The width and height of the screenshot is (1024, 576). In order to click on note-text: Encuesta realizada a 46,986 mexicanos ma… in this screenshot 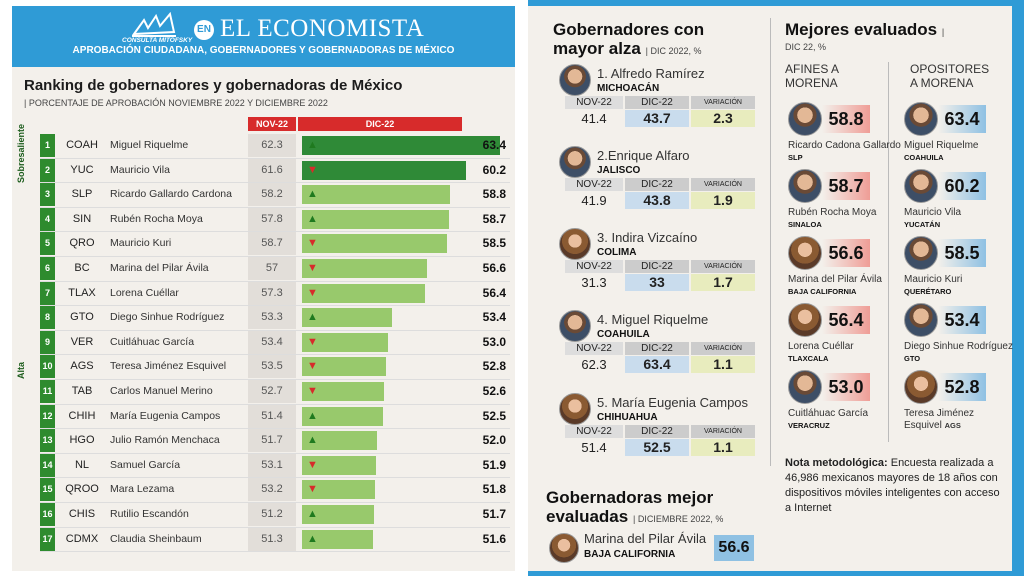, I will do `click(892, 485)`.